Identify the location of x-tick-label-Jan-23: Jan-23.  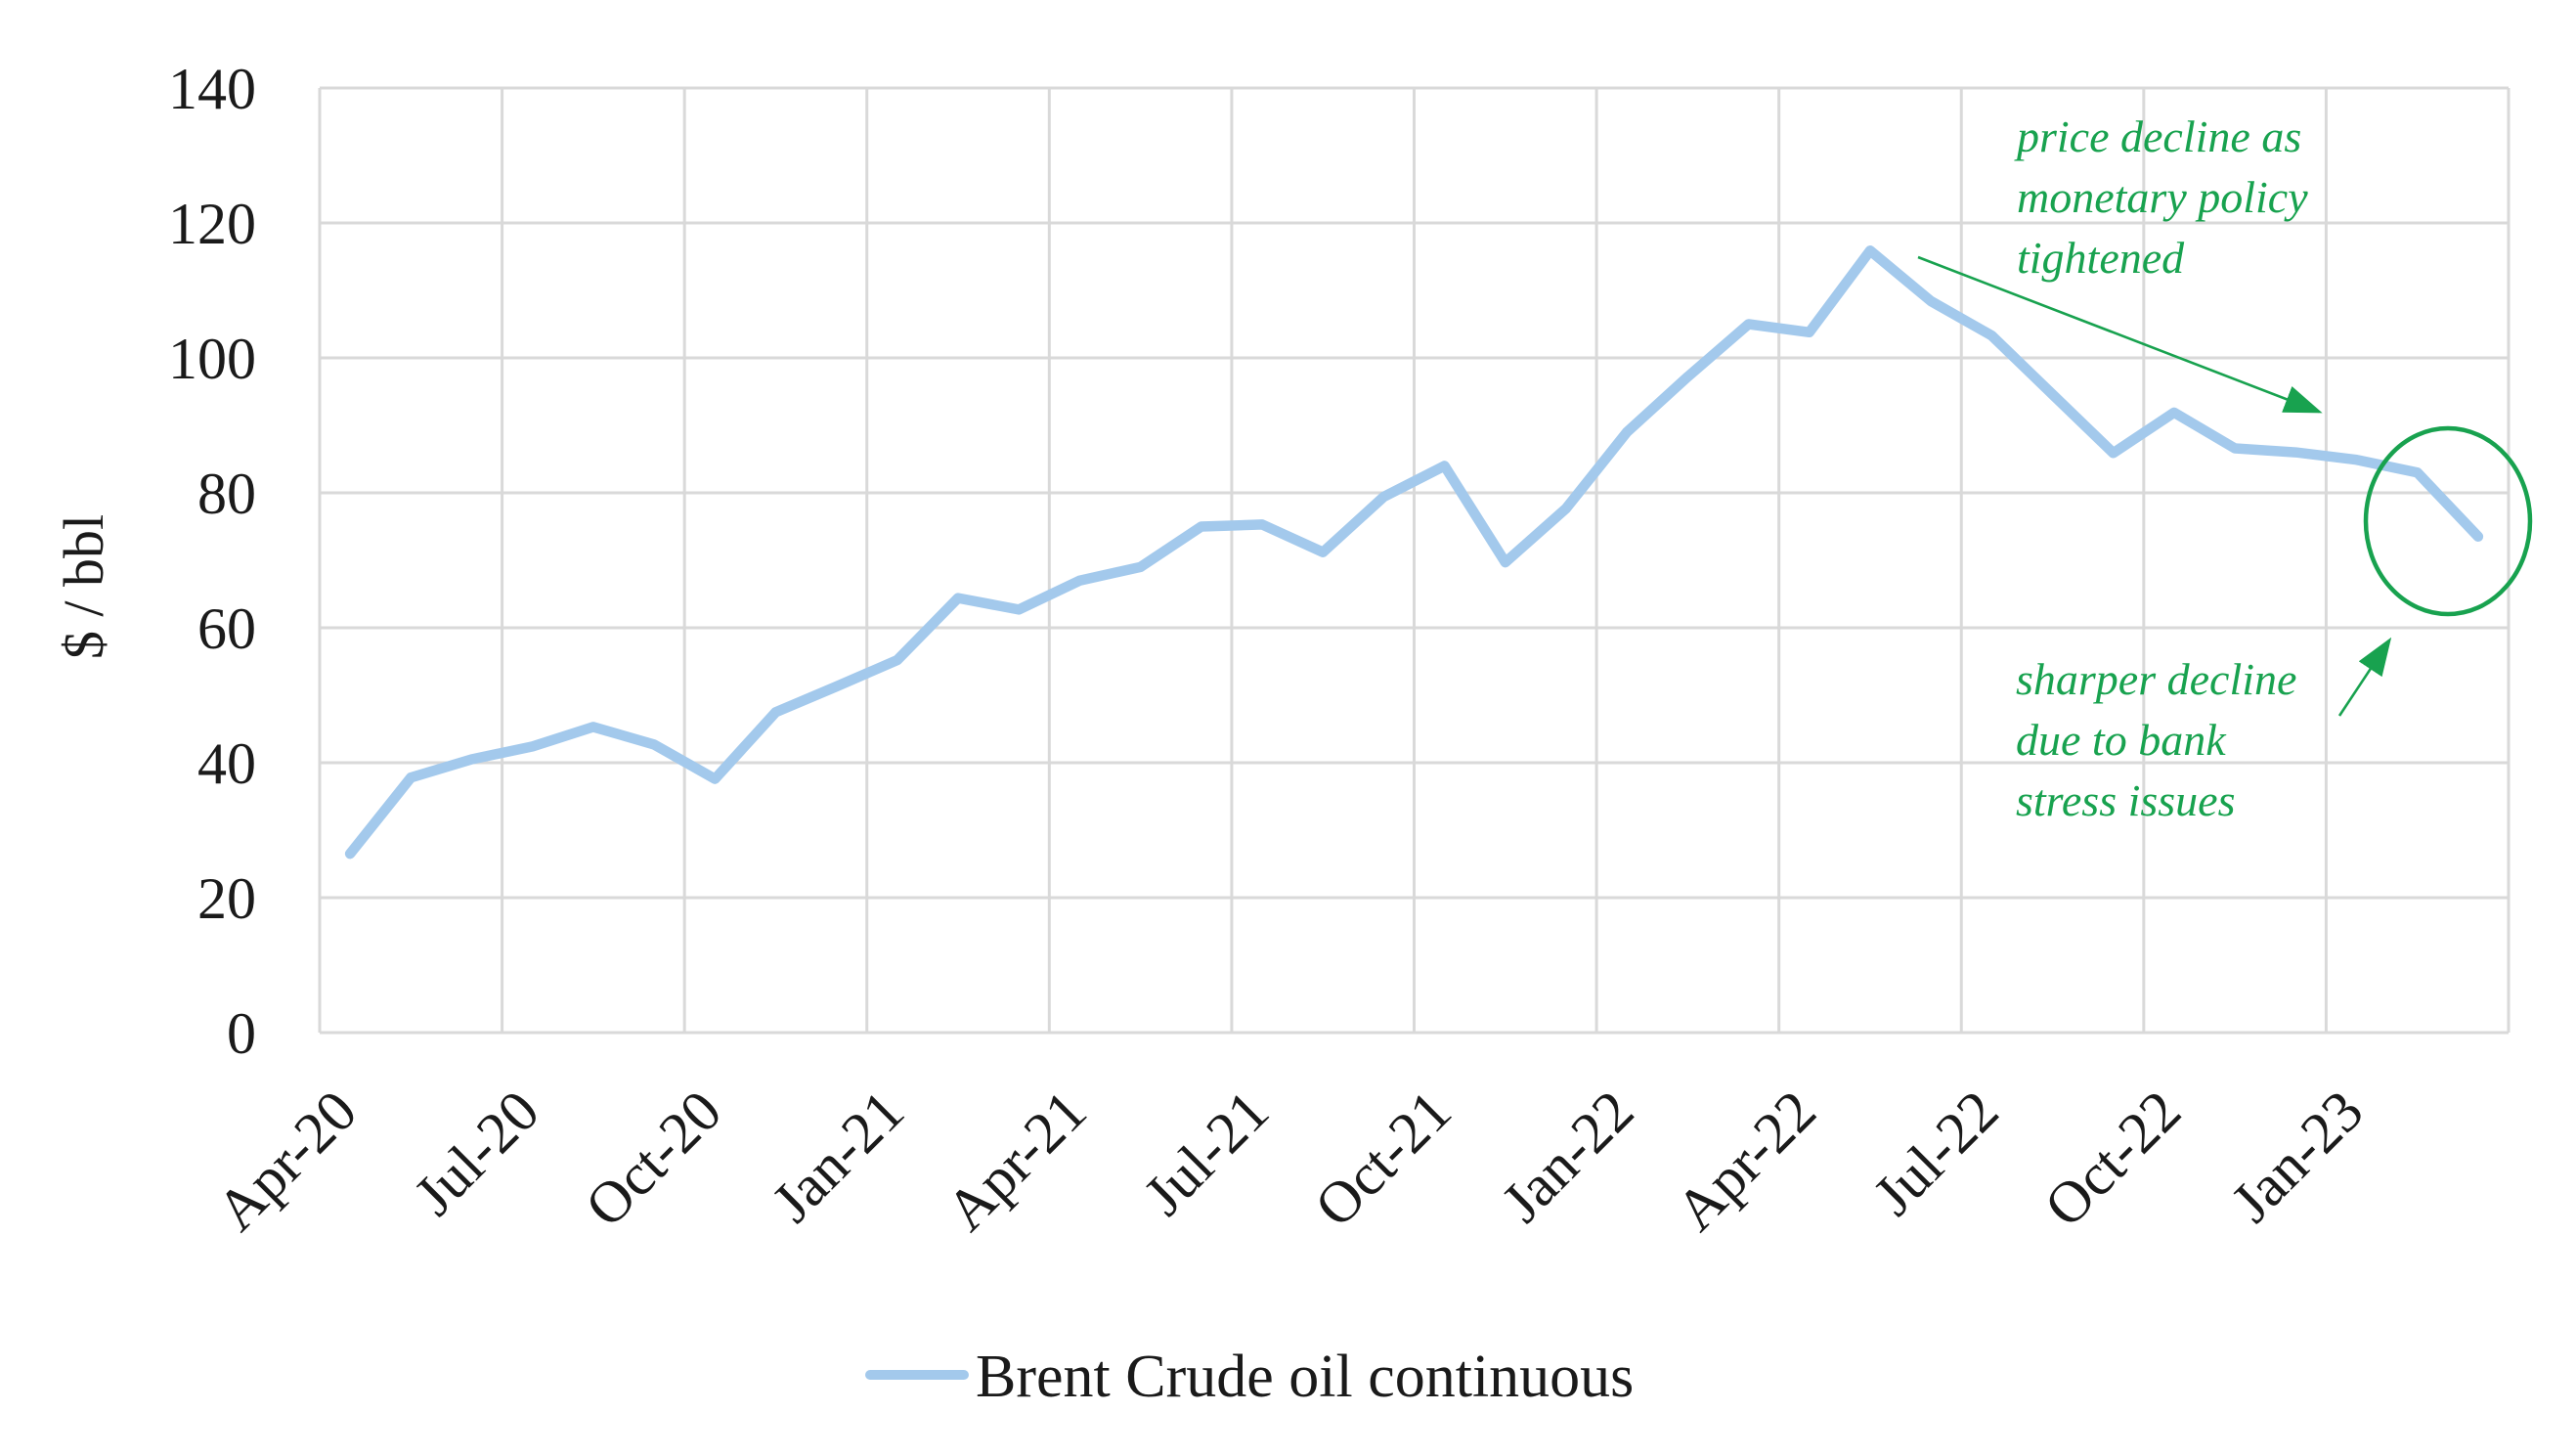
(2297, 1157).